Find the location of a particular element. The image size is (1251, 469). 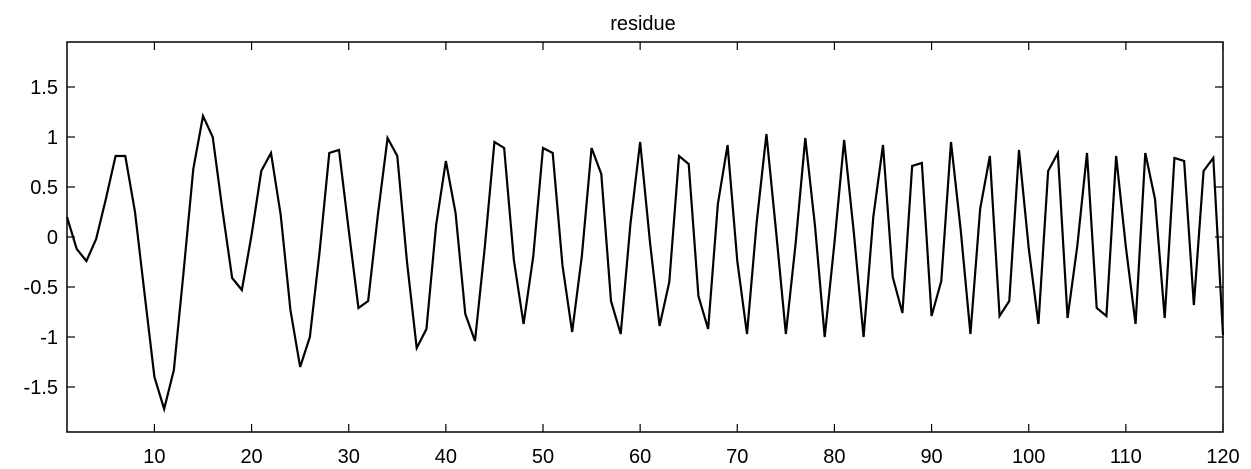

chart-title: residue is located at coordinates (643, 24).